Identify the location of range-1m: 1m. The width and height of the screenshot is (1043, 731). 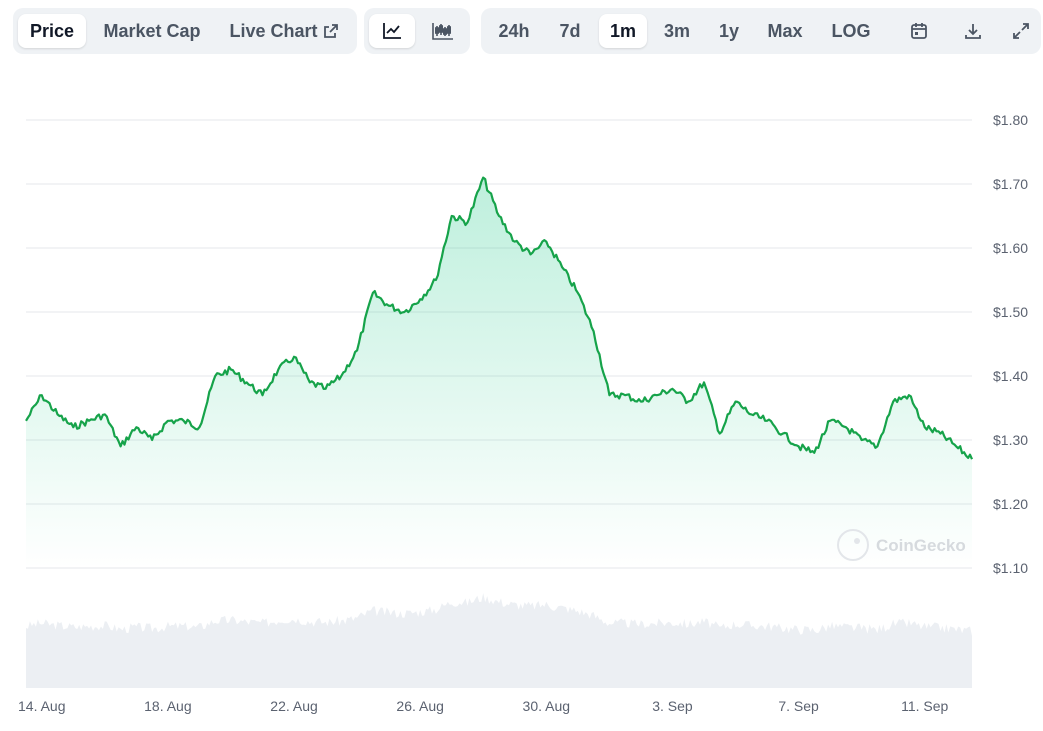
(623, 31).